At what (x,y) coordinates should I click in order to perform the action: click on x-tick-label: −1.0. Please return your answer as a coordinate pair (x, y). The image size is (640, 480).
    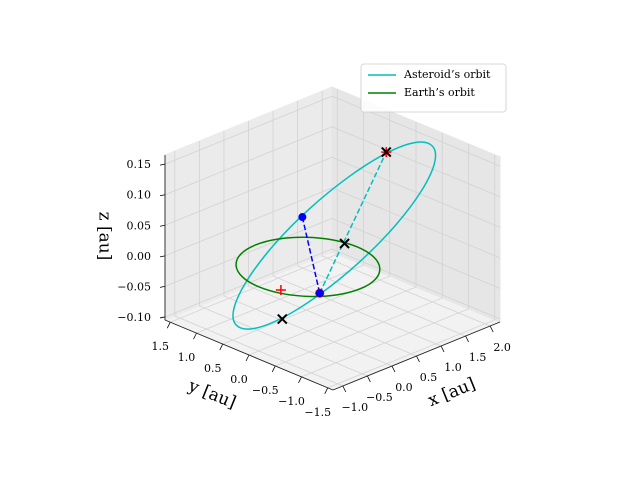
    Looking at the image, I should click on (354, 407).